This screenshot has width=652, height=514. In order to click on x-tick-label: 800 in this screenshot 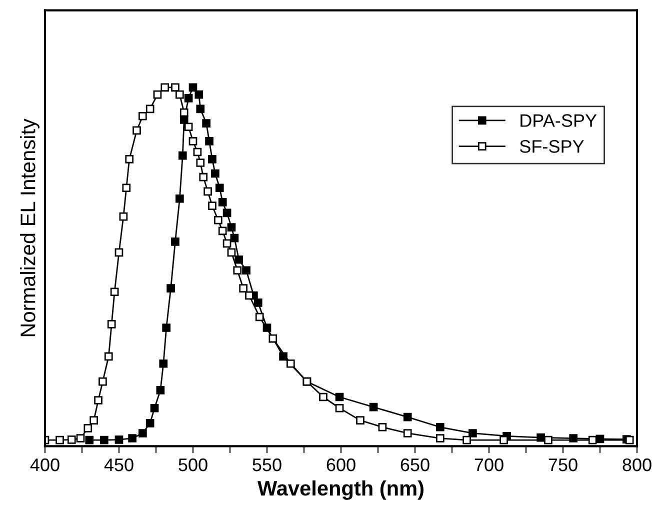, I will do `click(637, 465)`.